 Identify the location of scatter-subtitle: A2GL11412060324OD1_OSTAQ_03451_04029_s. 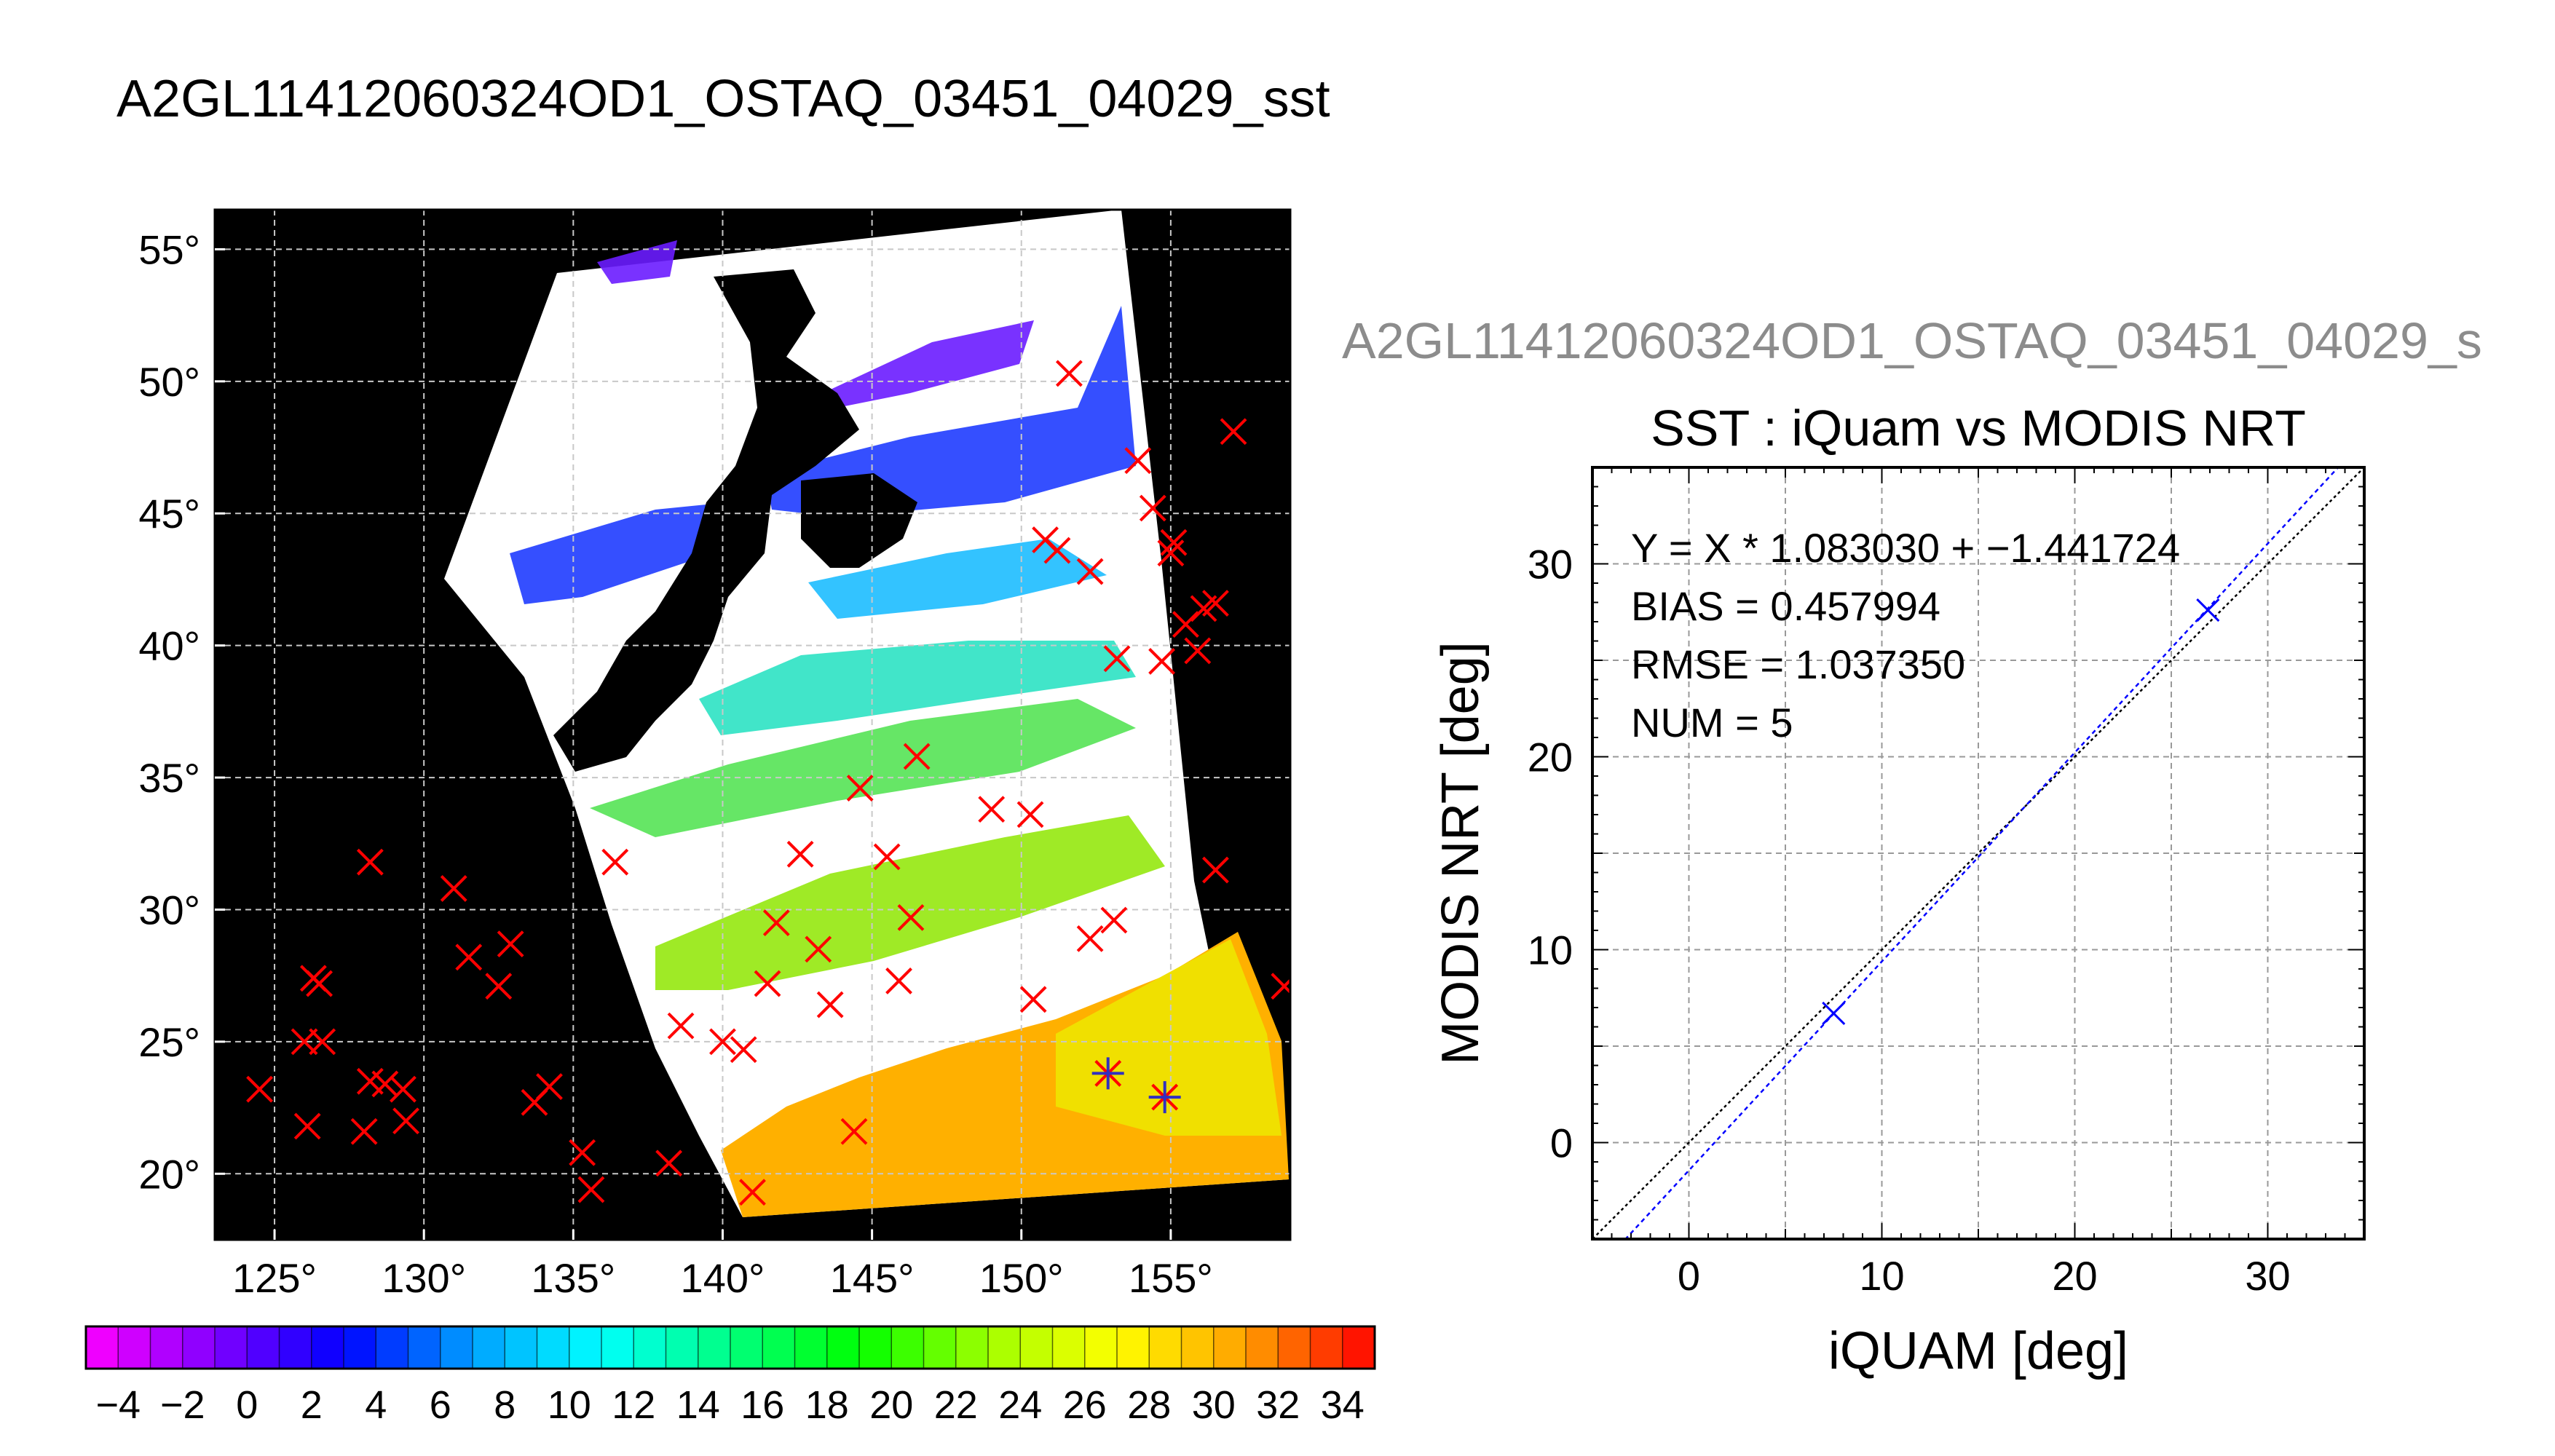
(1912, 340).